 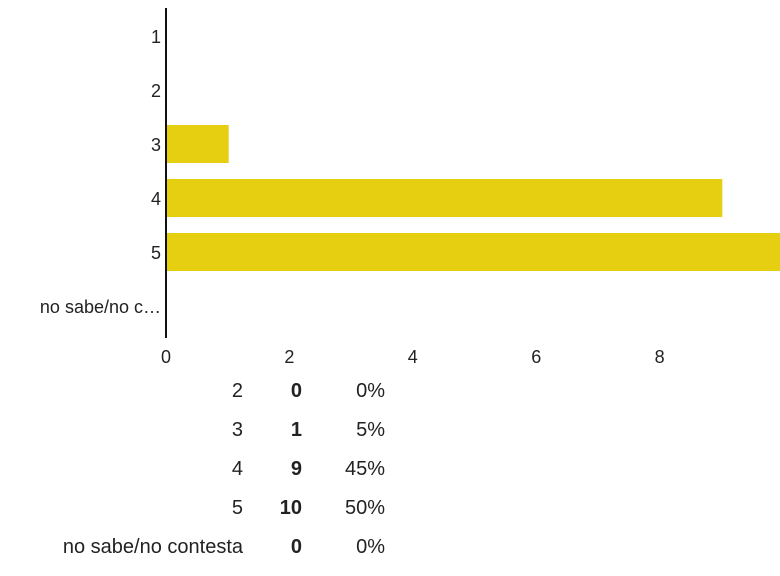 I want to click on x-tick-label: 4, so click(x=413, y=357).